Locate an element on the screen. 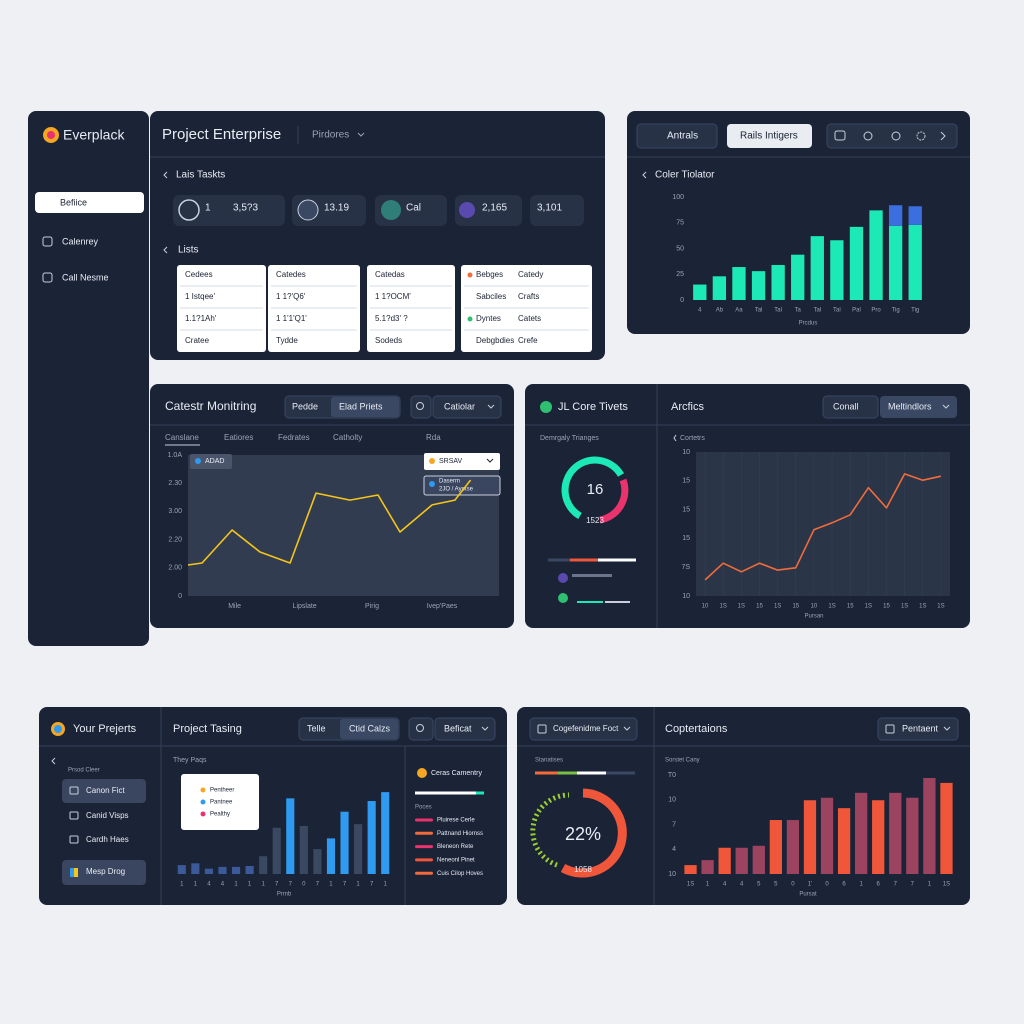  tab: Pedde is located at coordinates (305, 406).